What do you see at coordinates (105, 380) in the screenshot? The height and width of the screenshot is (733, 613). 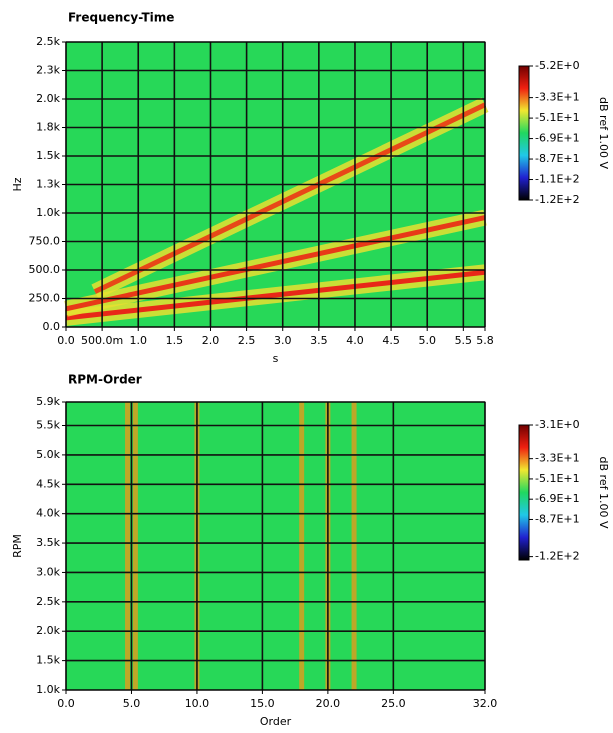 I see `chart-title: RPM-Order` at bounding box center [105, 380].